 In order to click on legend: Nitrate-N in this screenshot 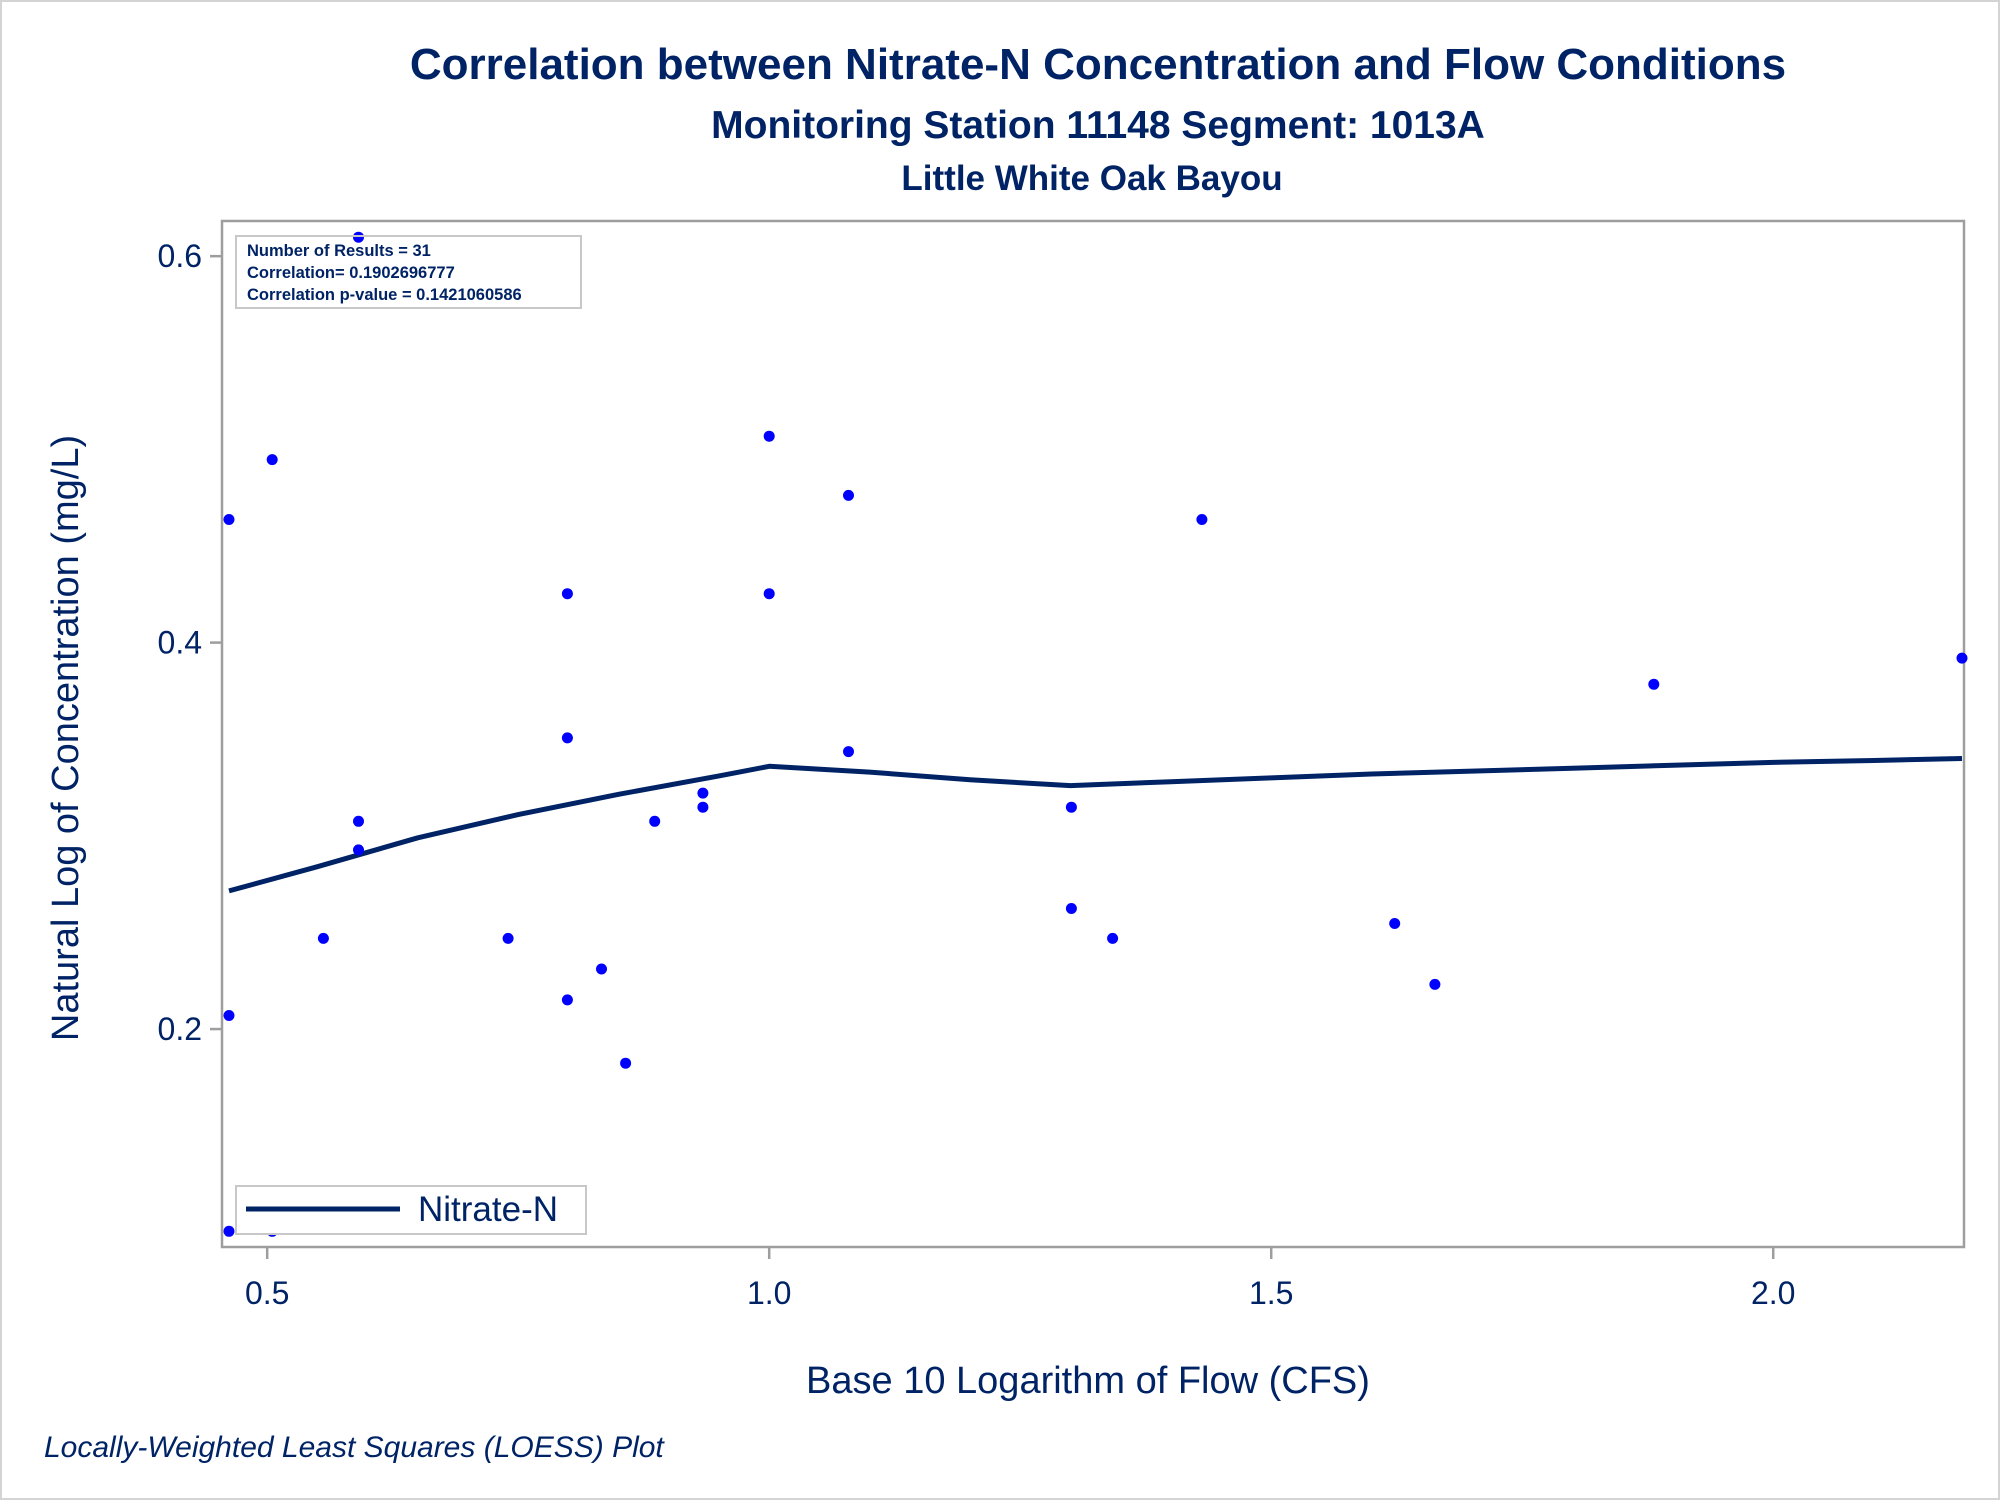, I will do `click(411, 1210)`.